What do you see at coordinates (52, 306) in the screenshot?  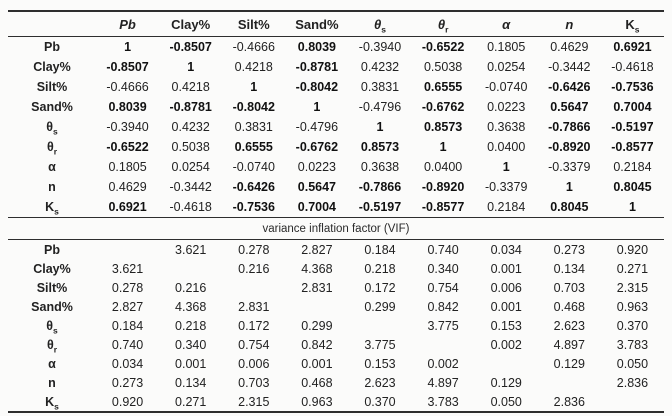 I see `label-text: Sand%` at bounding box center [52, 306].